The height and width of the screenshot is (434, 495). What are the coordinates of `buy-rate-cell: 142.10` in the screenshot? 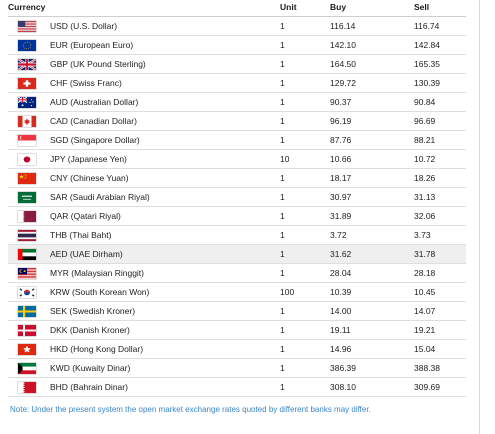 It's located at (372, 45).